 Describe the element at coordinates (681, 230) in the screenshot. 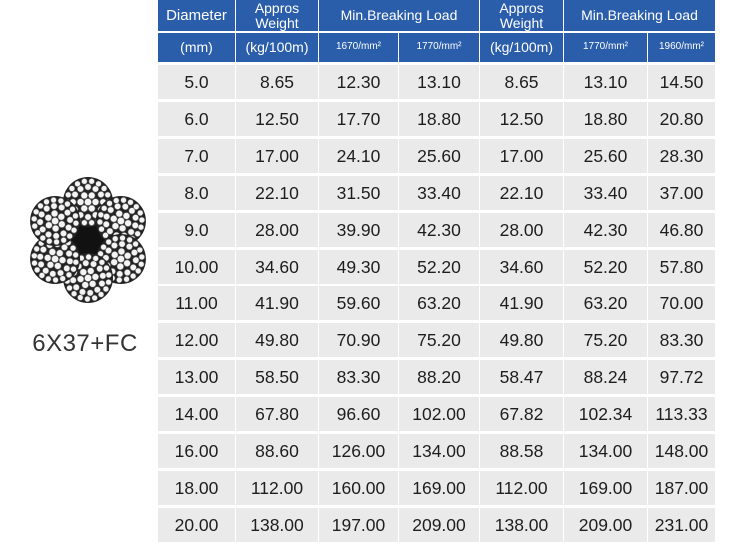

I see `table-cell: 46.80` at that location.